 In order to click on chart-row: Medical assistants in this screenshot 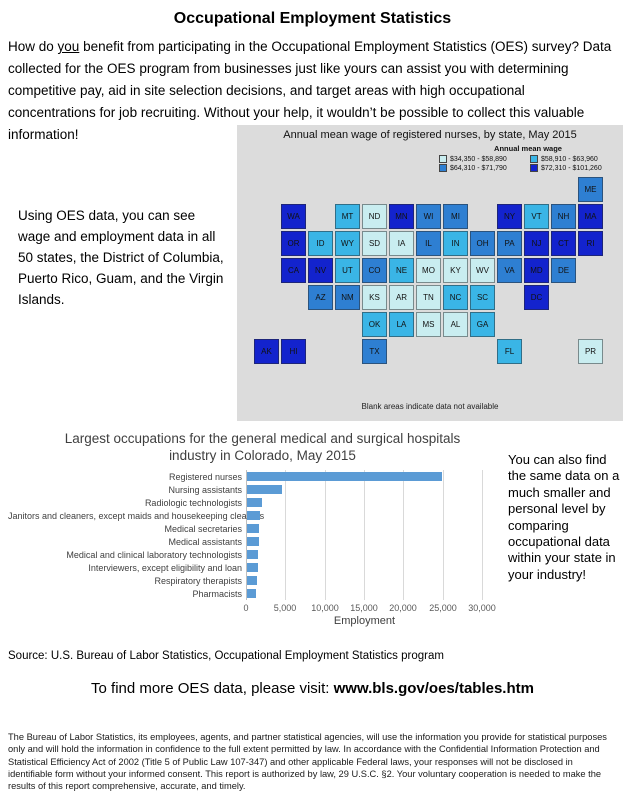, I will do `click(247, 541)`.